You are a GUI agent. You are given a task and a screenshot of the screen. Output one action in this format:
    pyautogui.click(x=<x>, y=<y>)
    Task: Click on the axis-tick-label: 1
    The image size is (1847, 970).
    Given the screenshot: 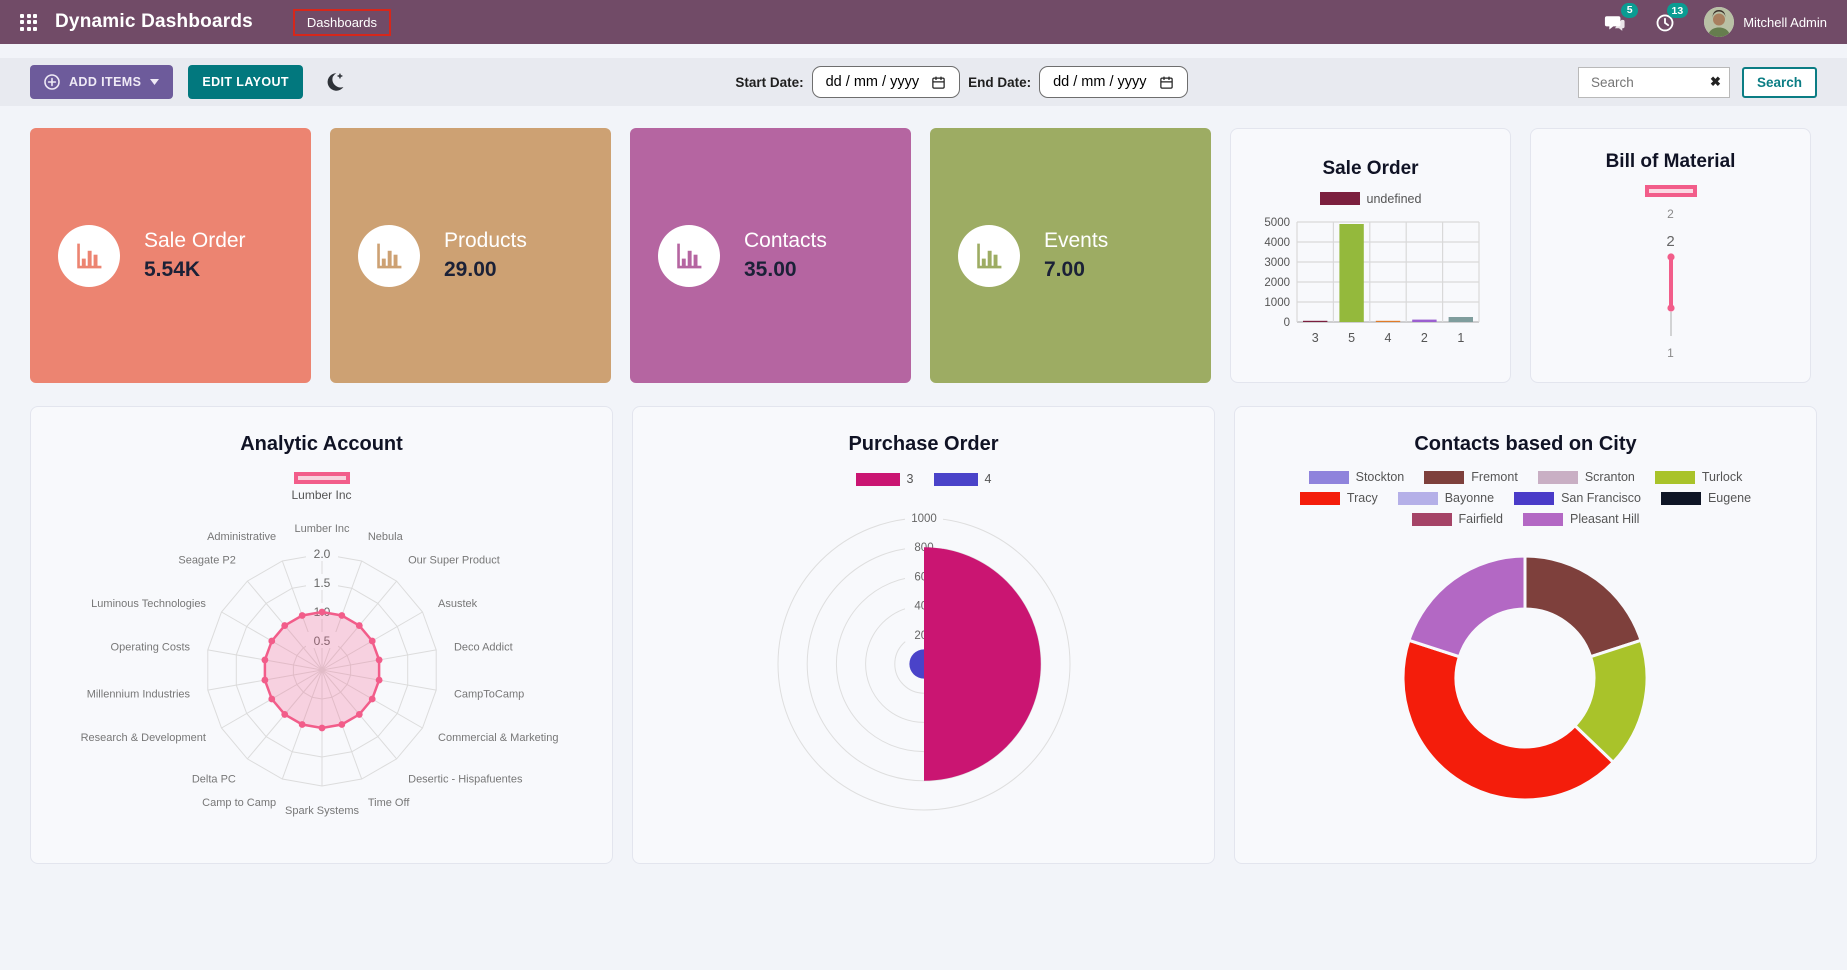 What is the action you would take?
    pyautogui.click(x=1670, y=353)
    